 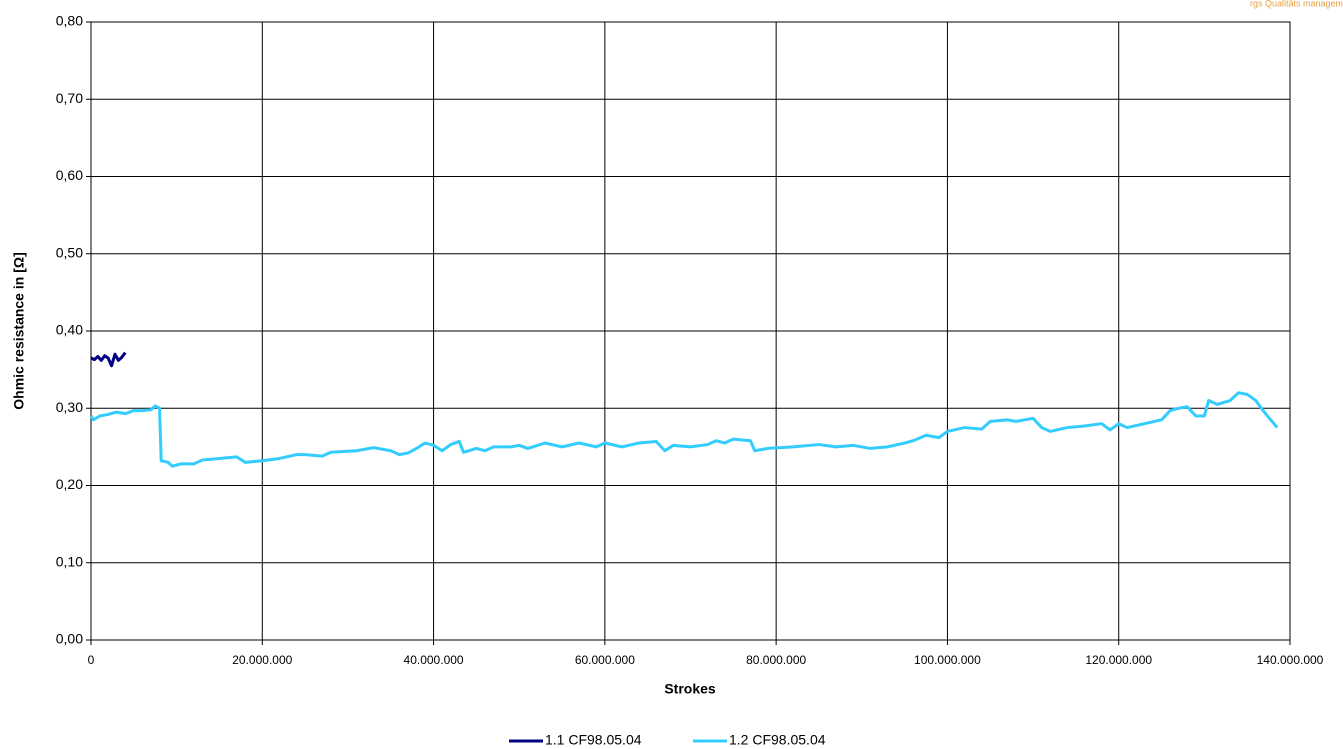 What do you see at coordinates (69, 407) in the screenshot?
I see `y-tick-label: 0,30` at bounding box center [69, 407].